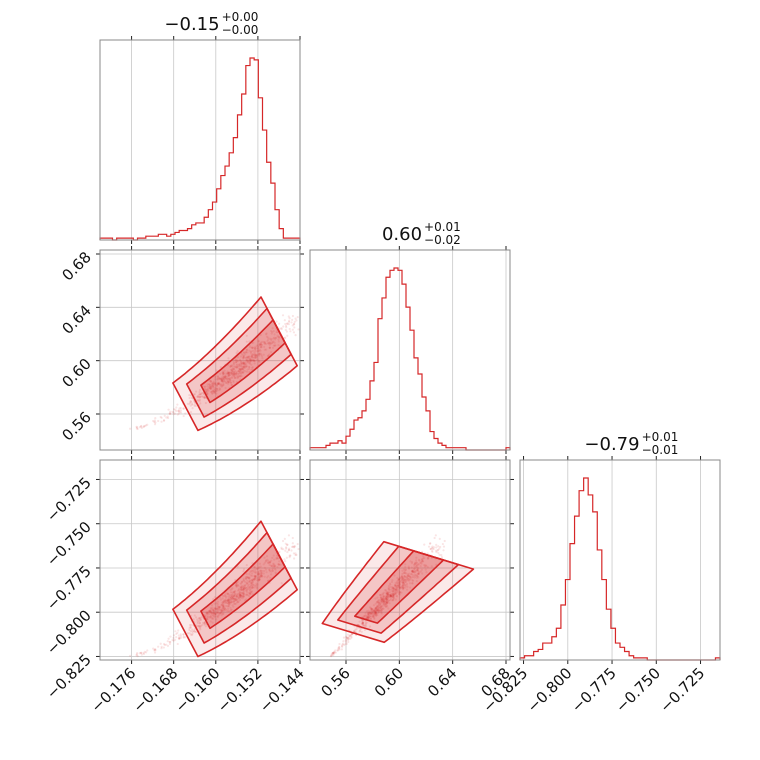 This screenshot has height=760, width=760. I want to click on y-tick-label: 0.60, so click(76, 373).